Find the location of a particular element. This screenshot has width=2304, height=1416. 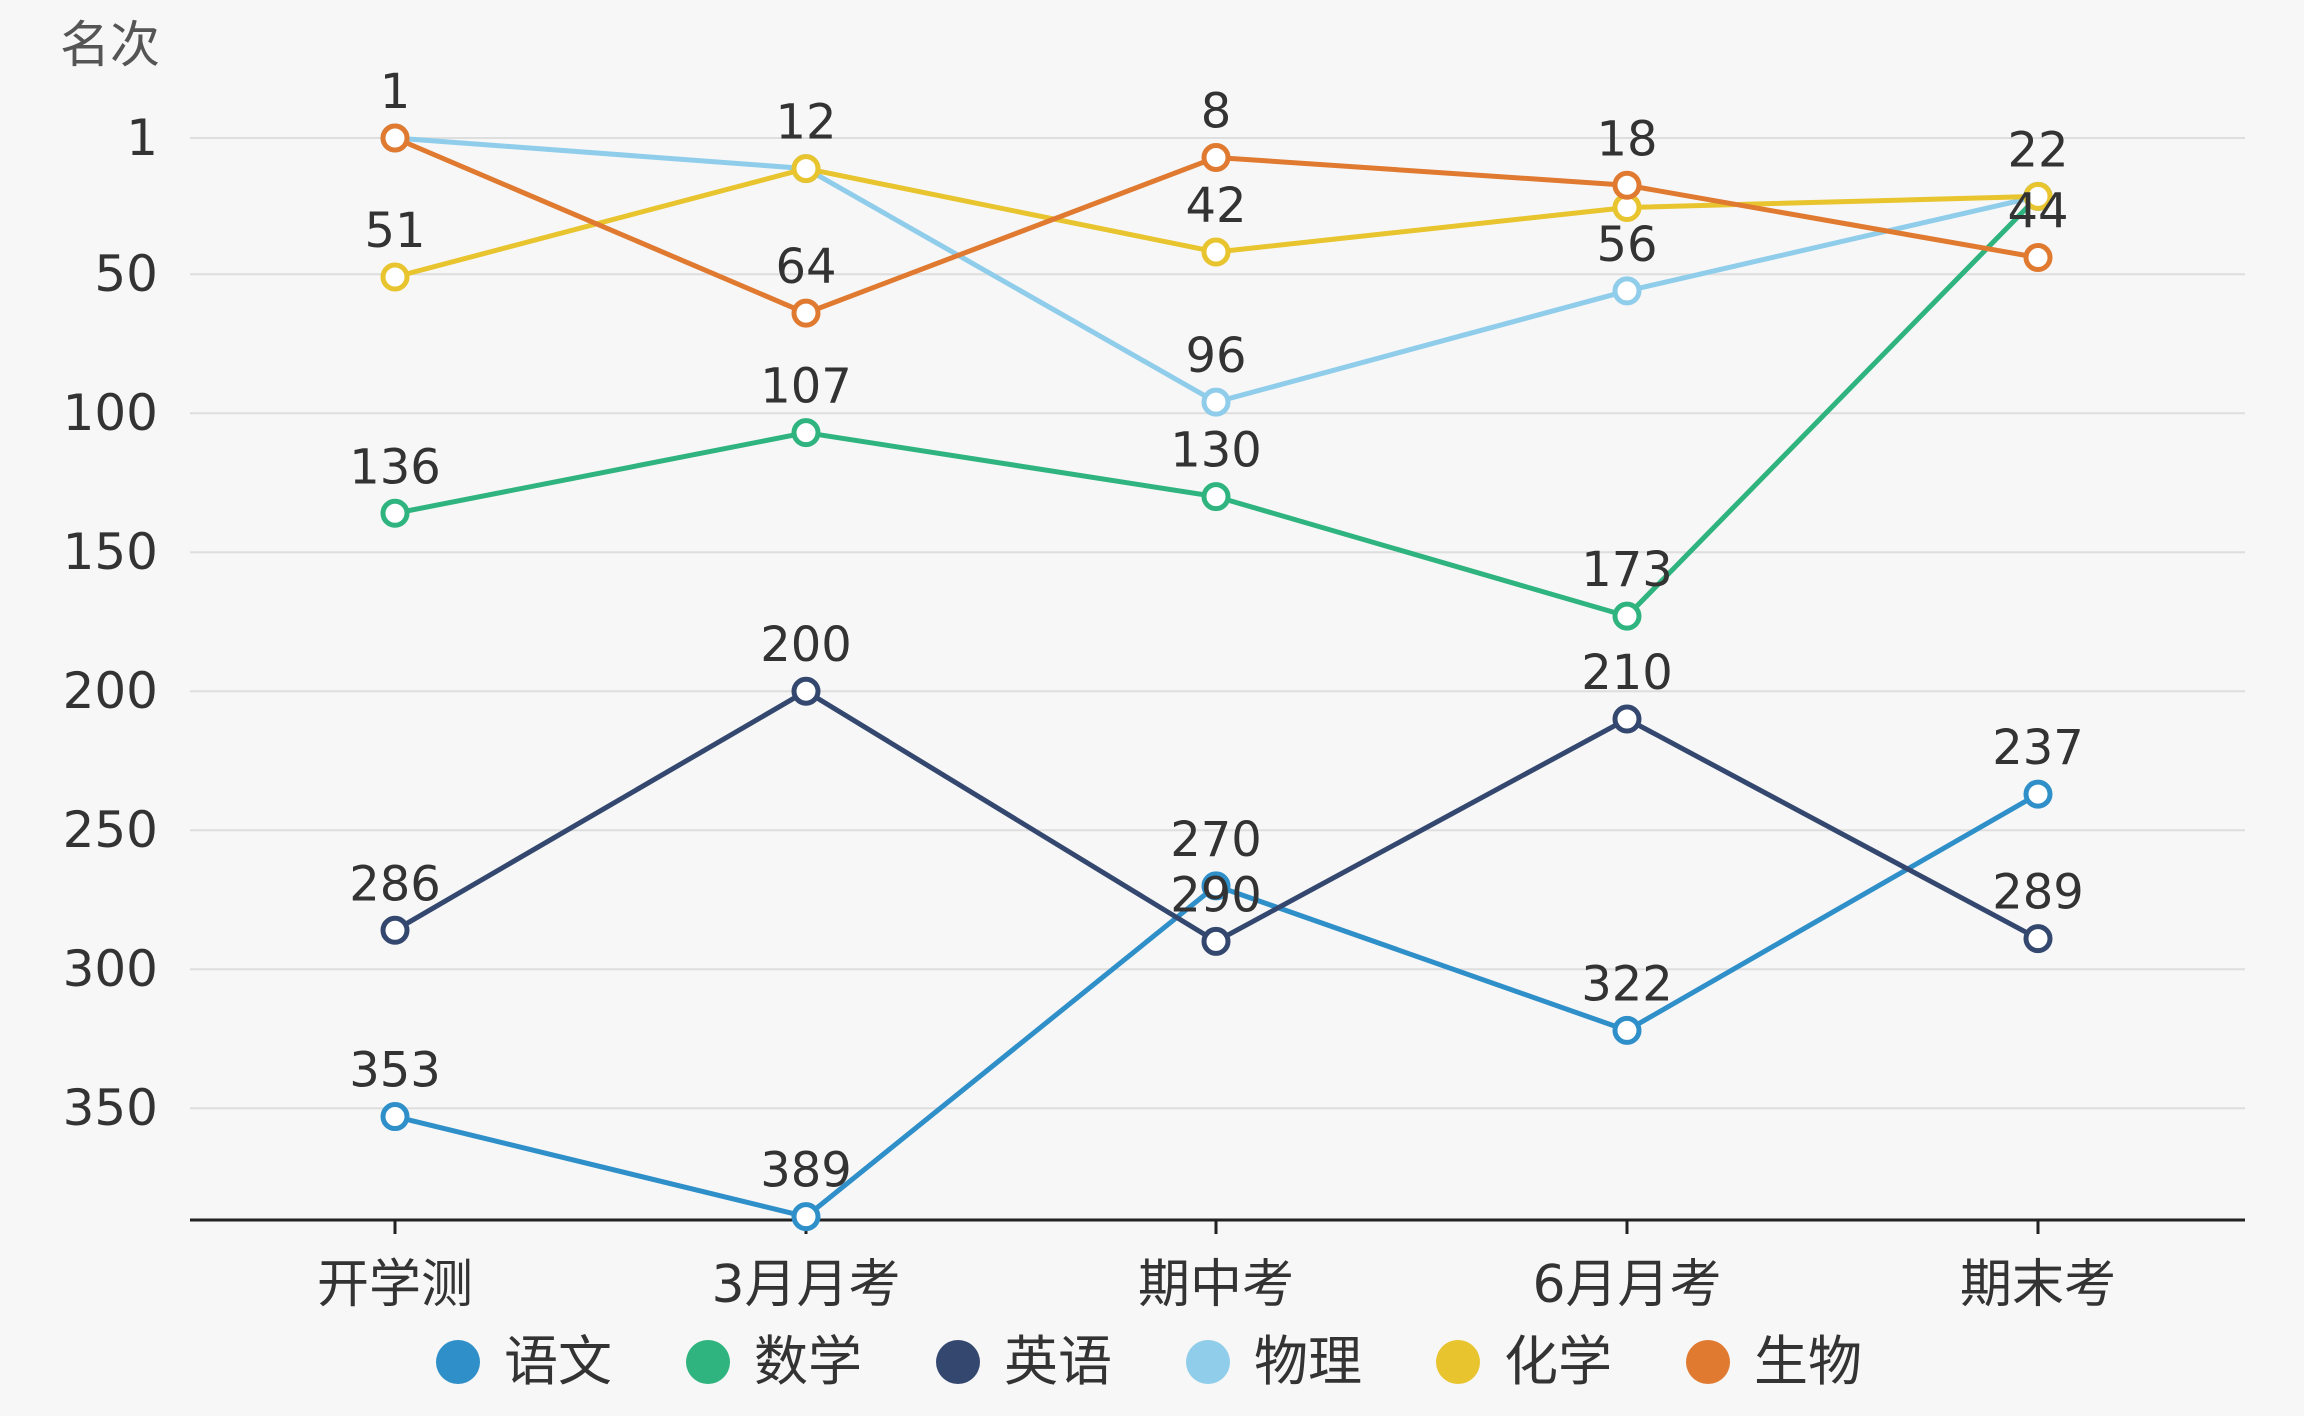

legend-label: 数学 is located at coordinates (808, 1361).